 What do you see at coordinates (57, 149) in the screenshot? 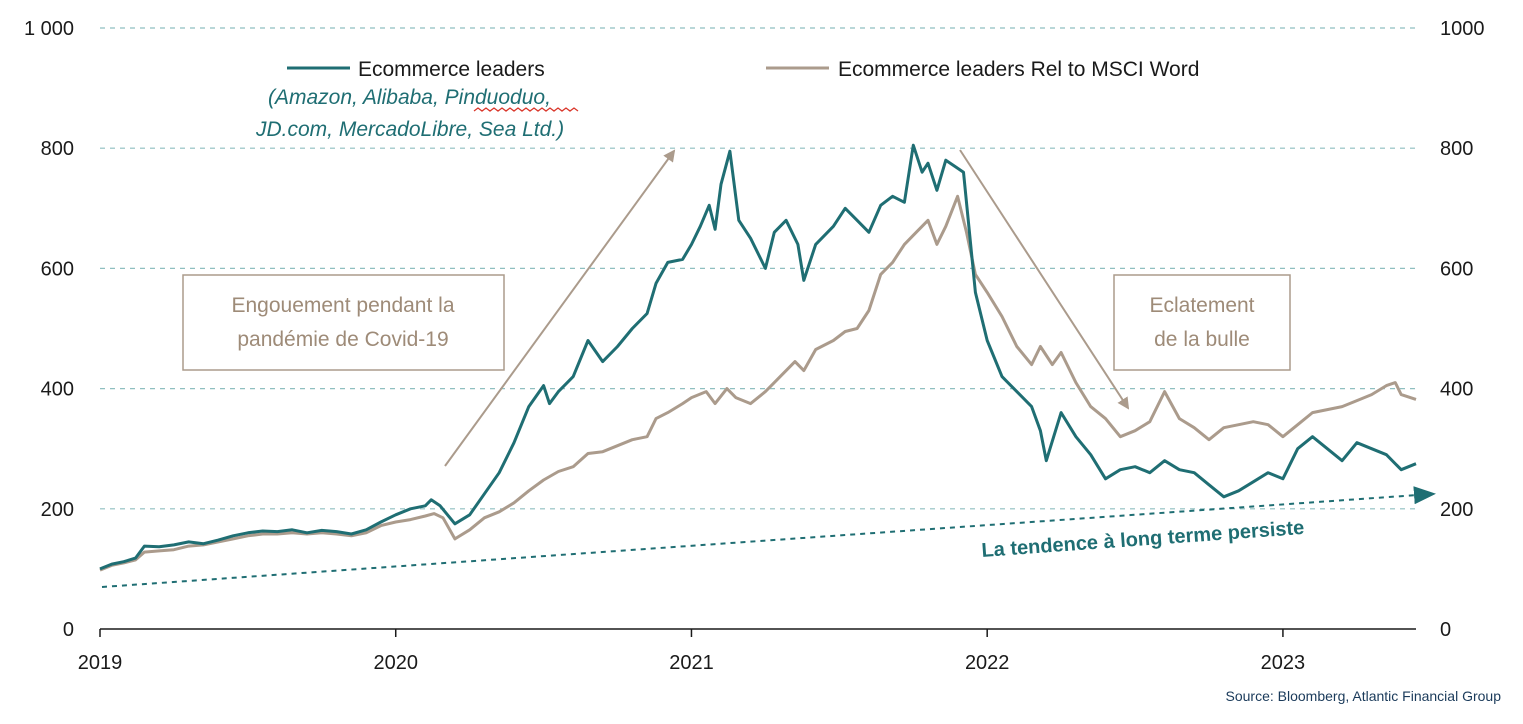
I see `y-tick-label-left: 800` at bounding box center [57, 149].